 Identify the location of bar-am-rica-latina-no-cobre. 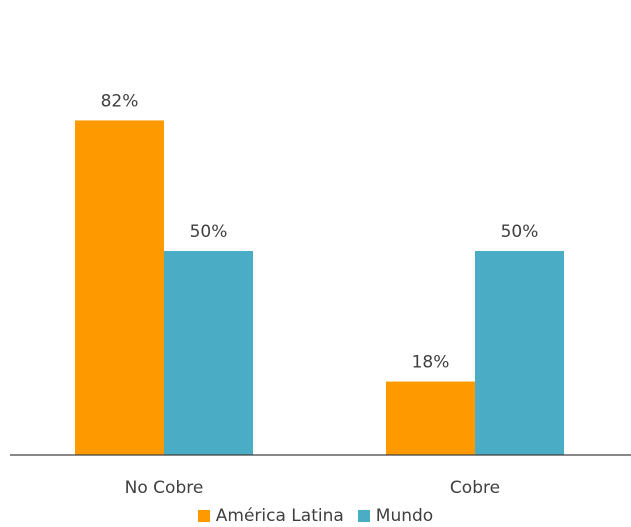
(119, 287).